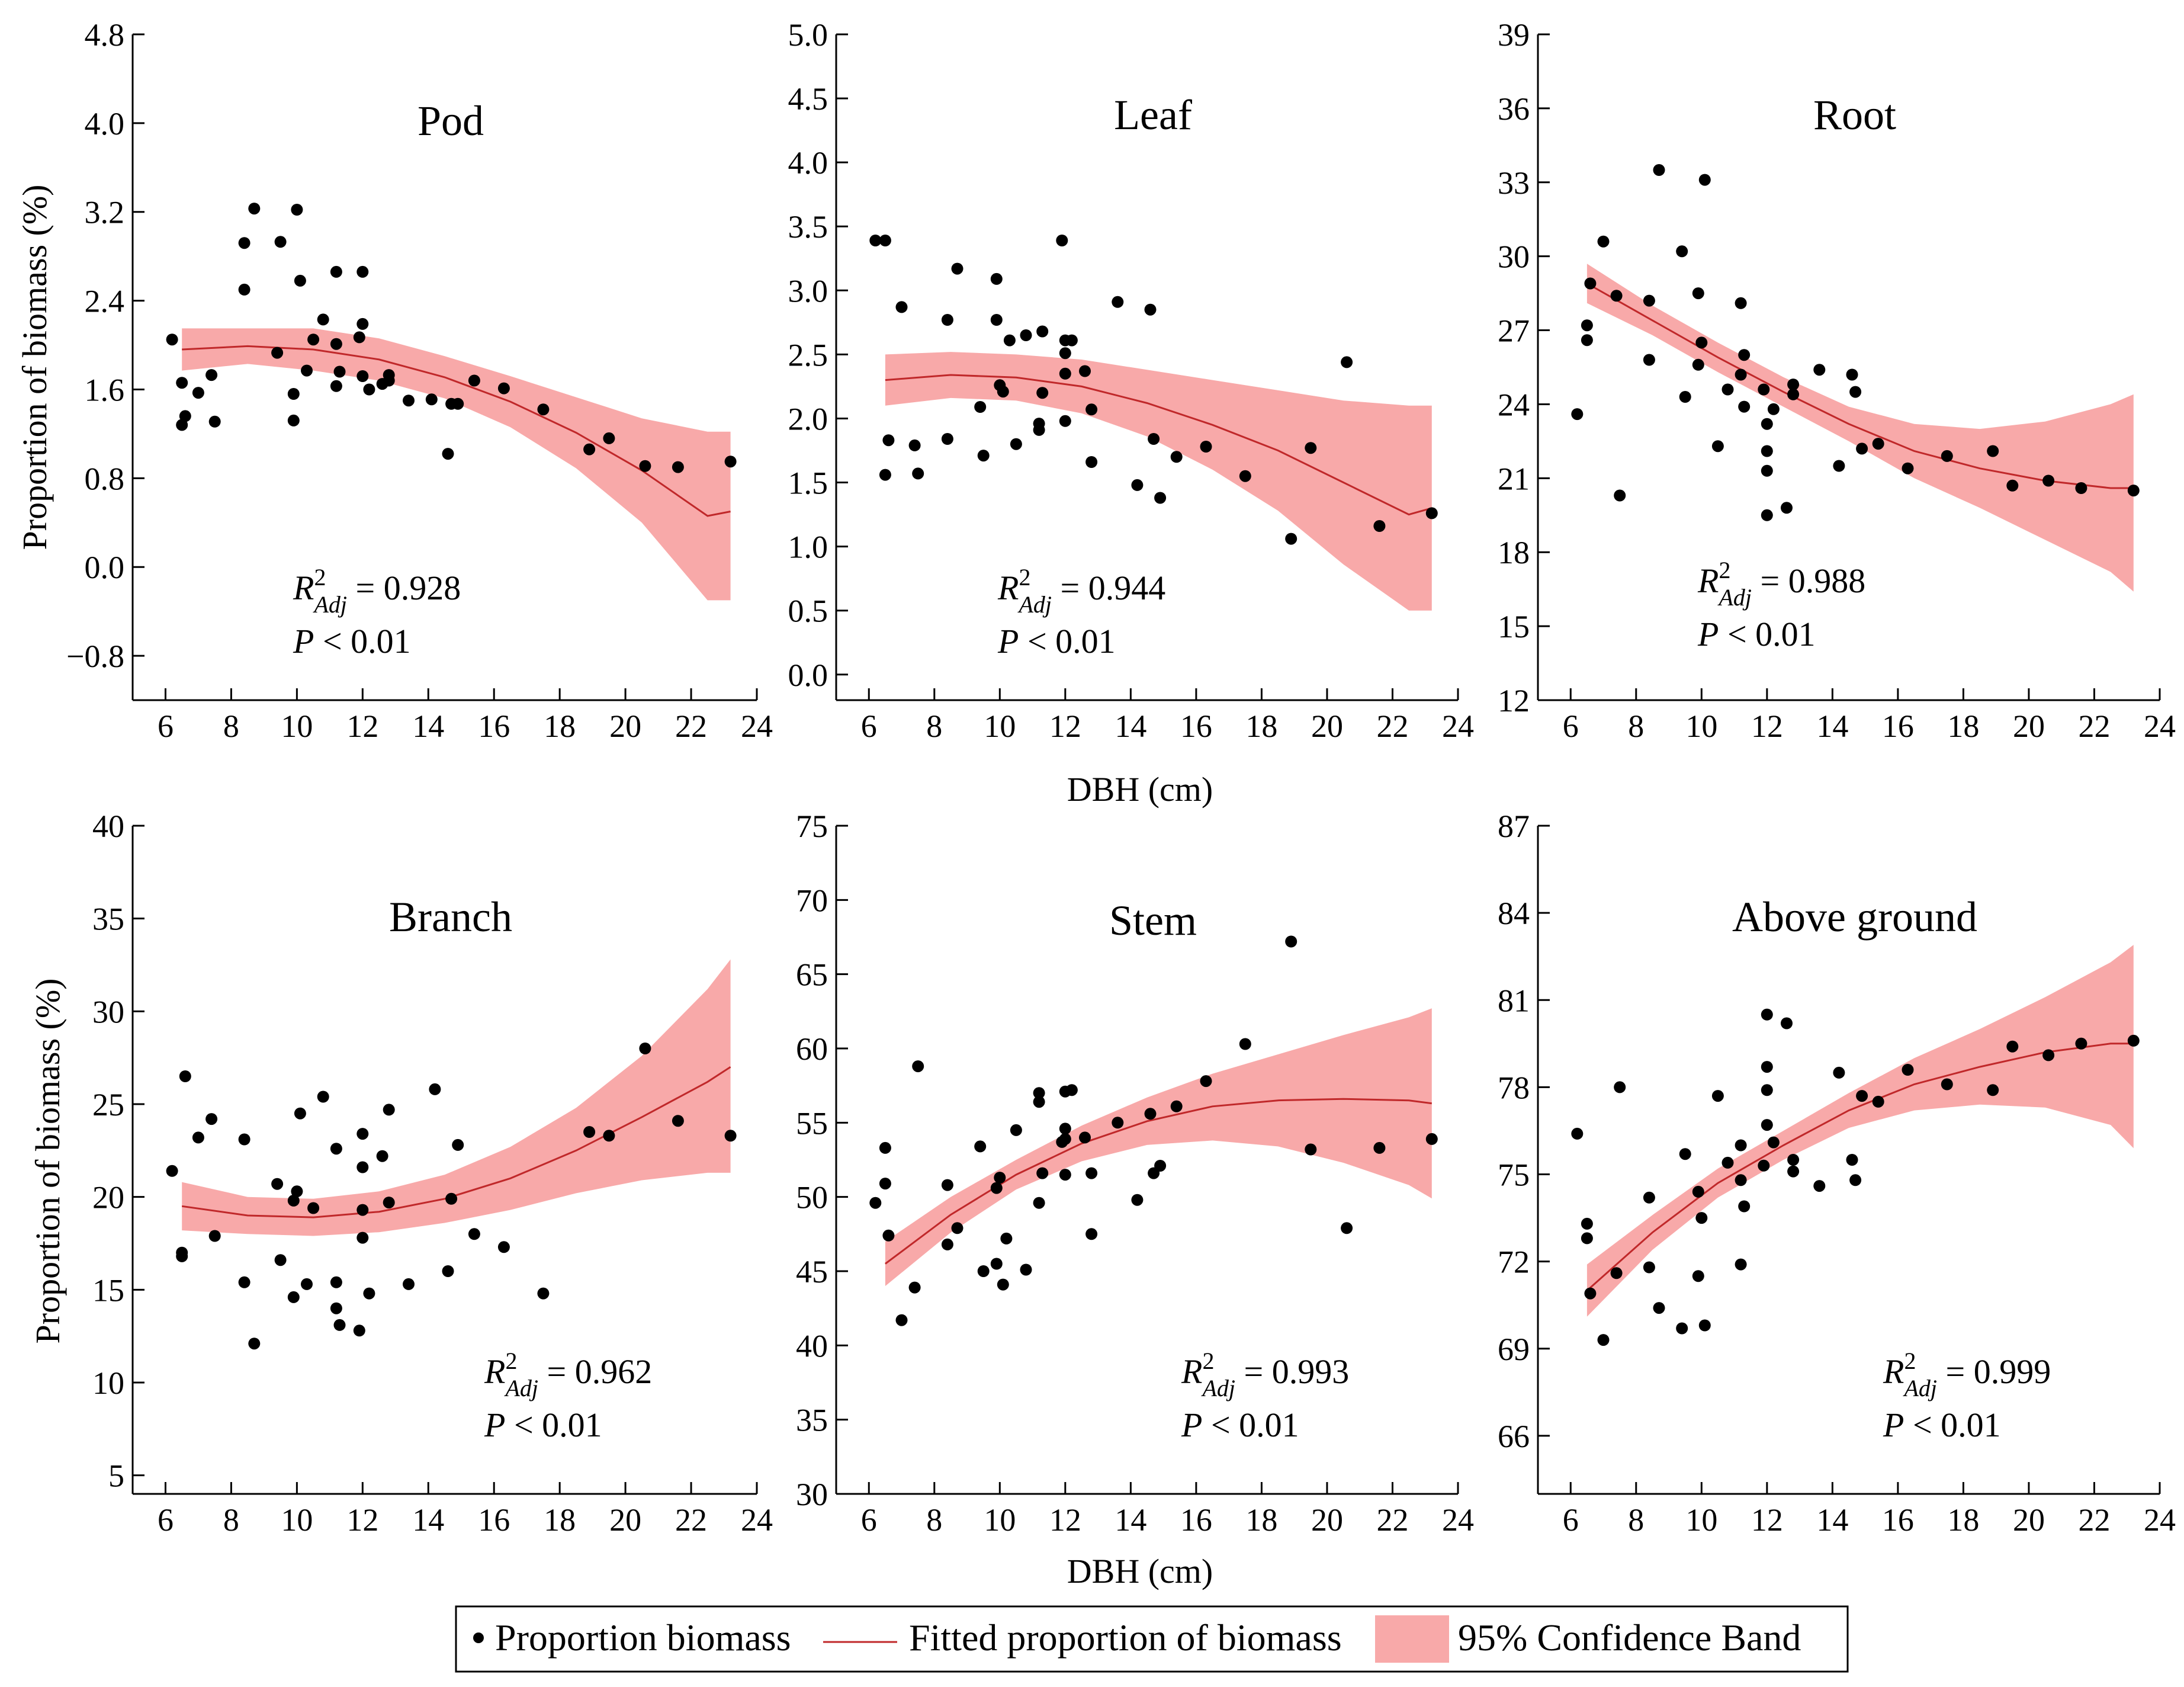 This screenshot has width=2184, height=1687. What do you see at coordinates (1832, 1520) in the screenshot?
I see `x-tick-label: 14` at bounding box center [1832, 1520].